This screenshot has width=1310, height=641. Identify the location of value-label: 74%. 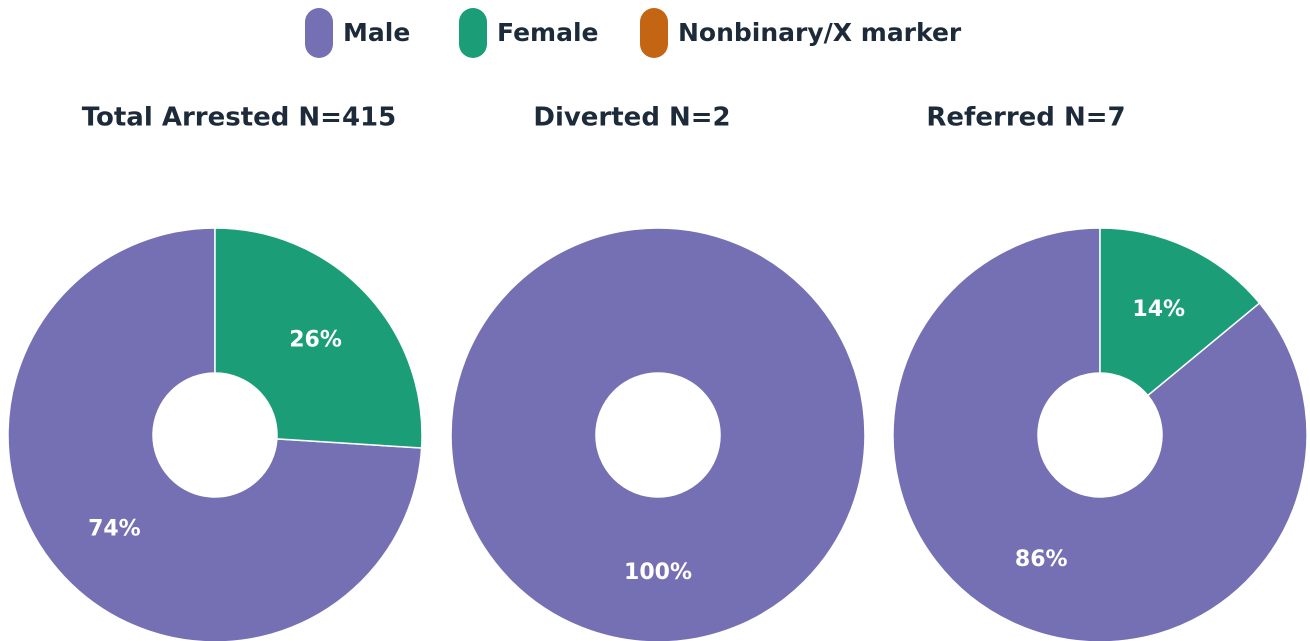
(114, 528).